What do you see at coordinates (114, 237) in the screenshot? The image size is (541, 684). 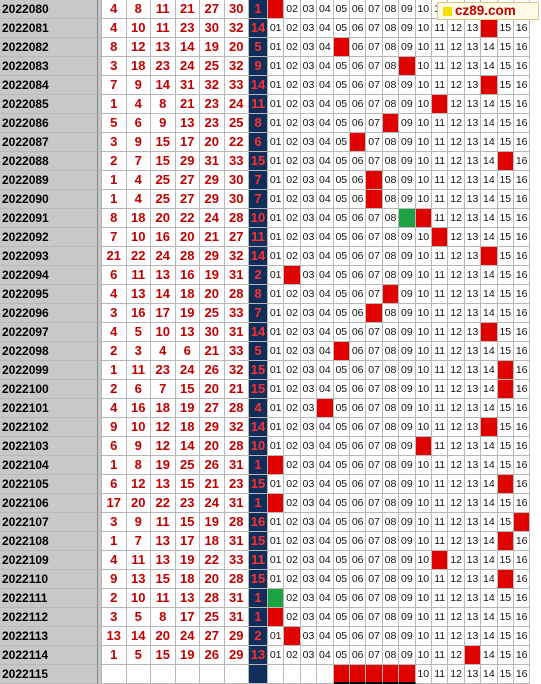 I see `drawn-number: 7` at bounding box center [114, 237].